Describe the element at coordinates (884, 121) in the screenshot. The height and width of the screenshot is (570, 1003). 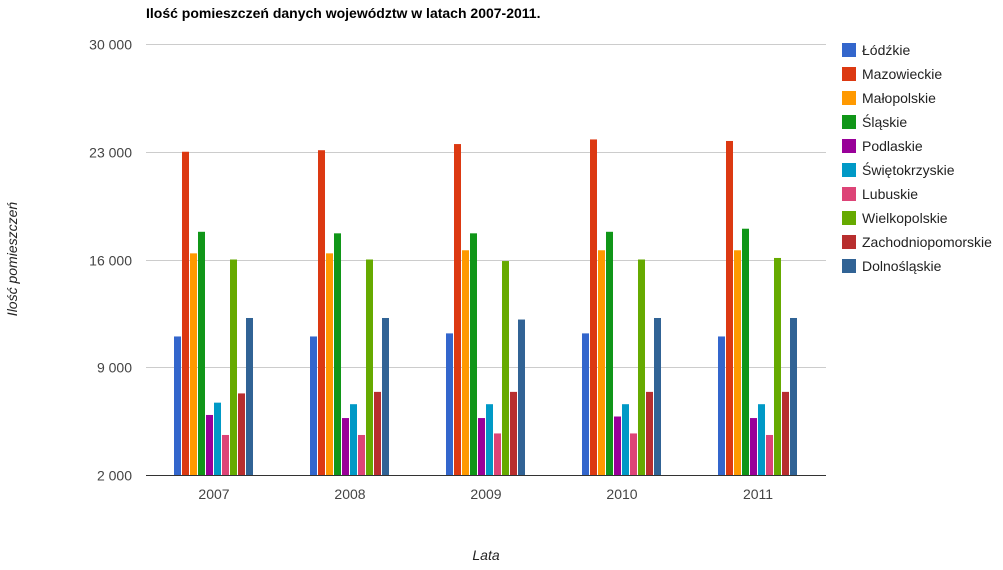
I see `legend-label: Śląskie` at that location.